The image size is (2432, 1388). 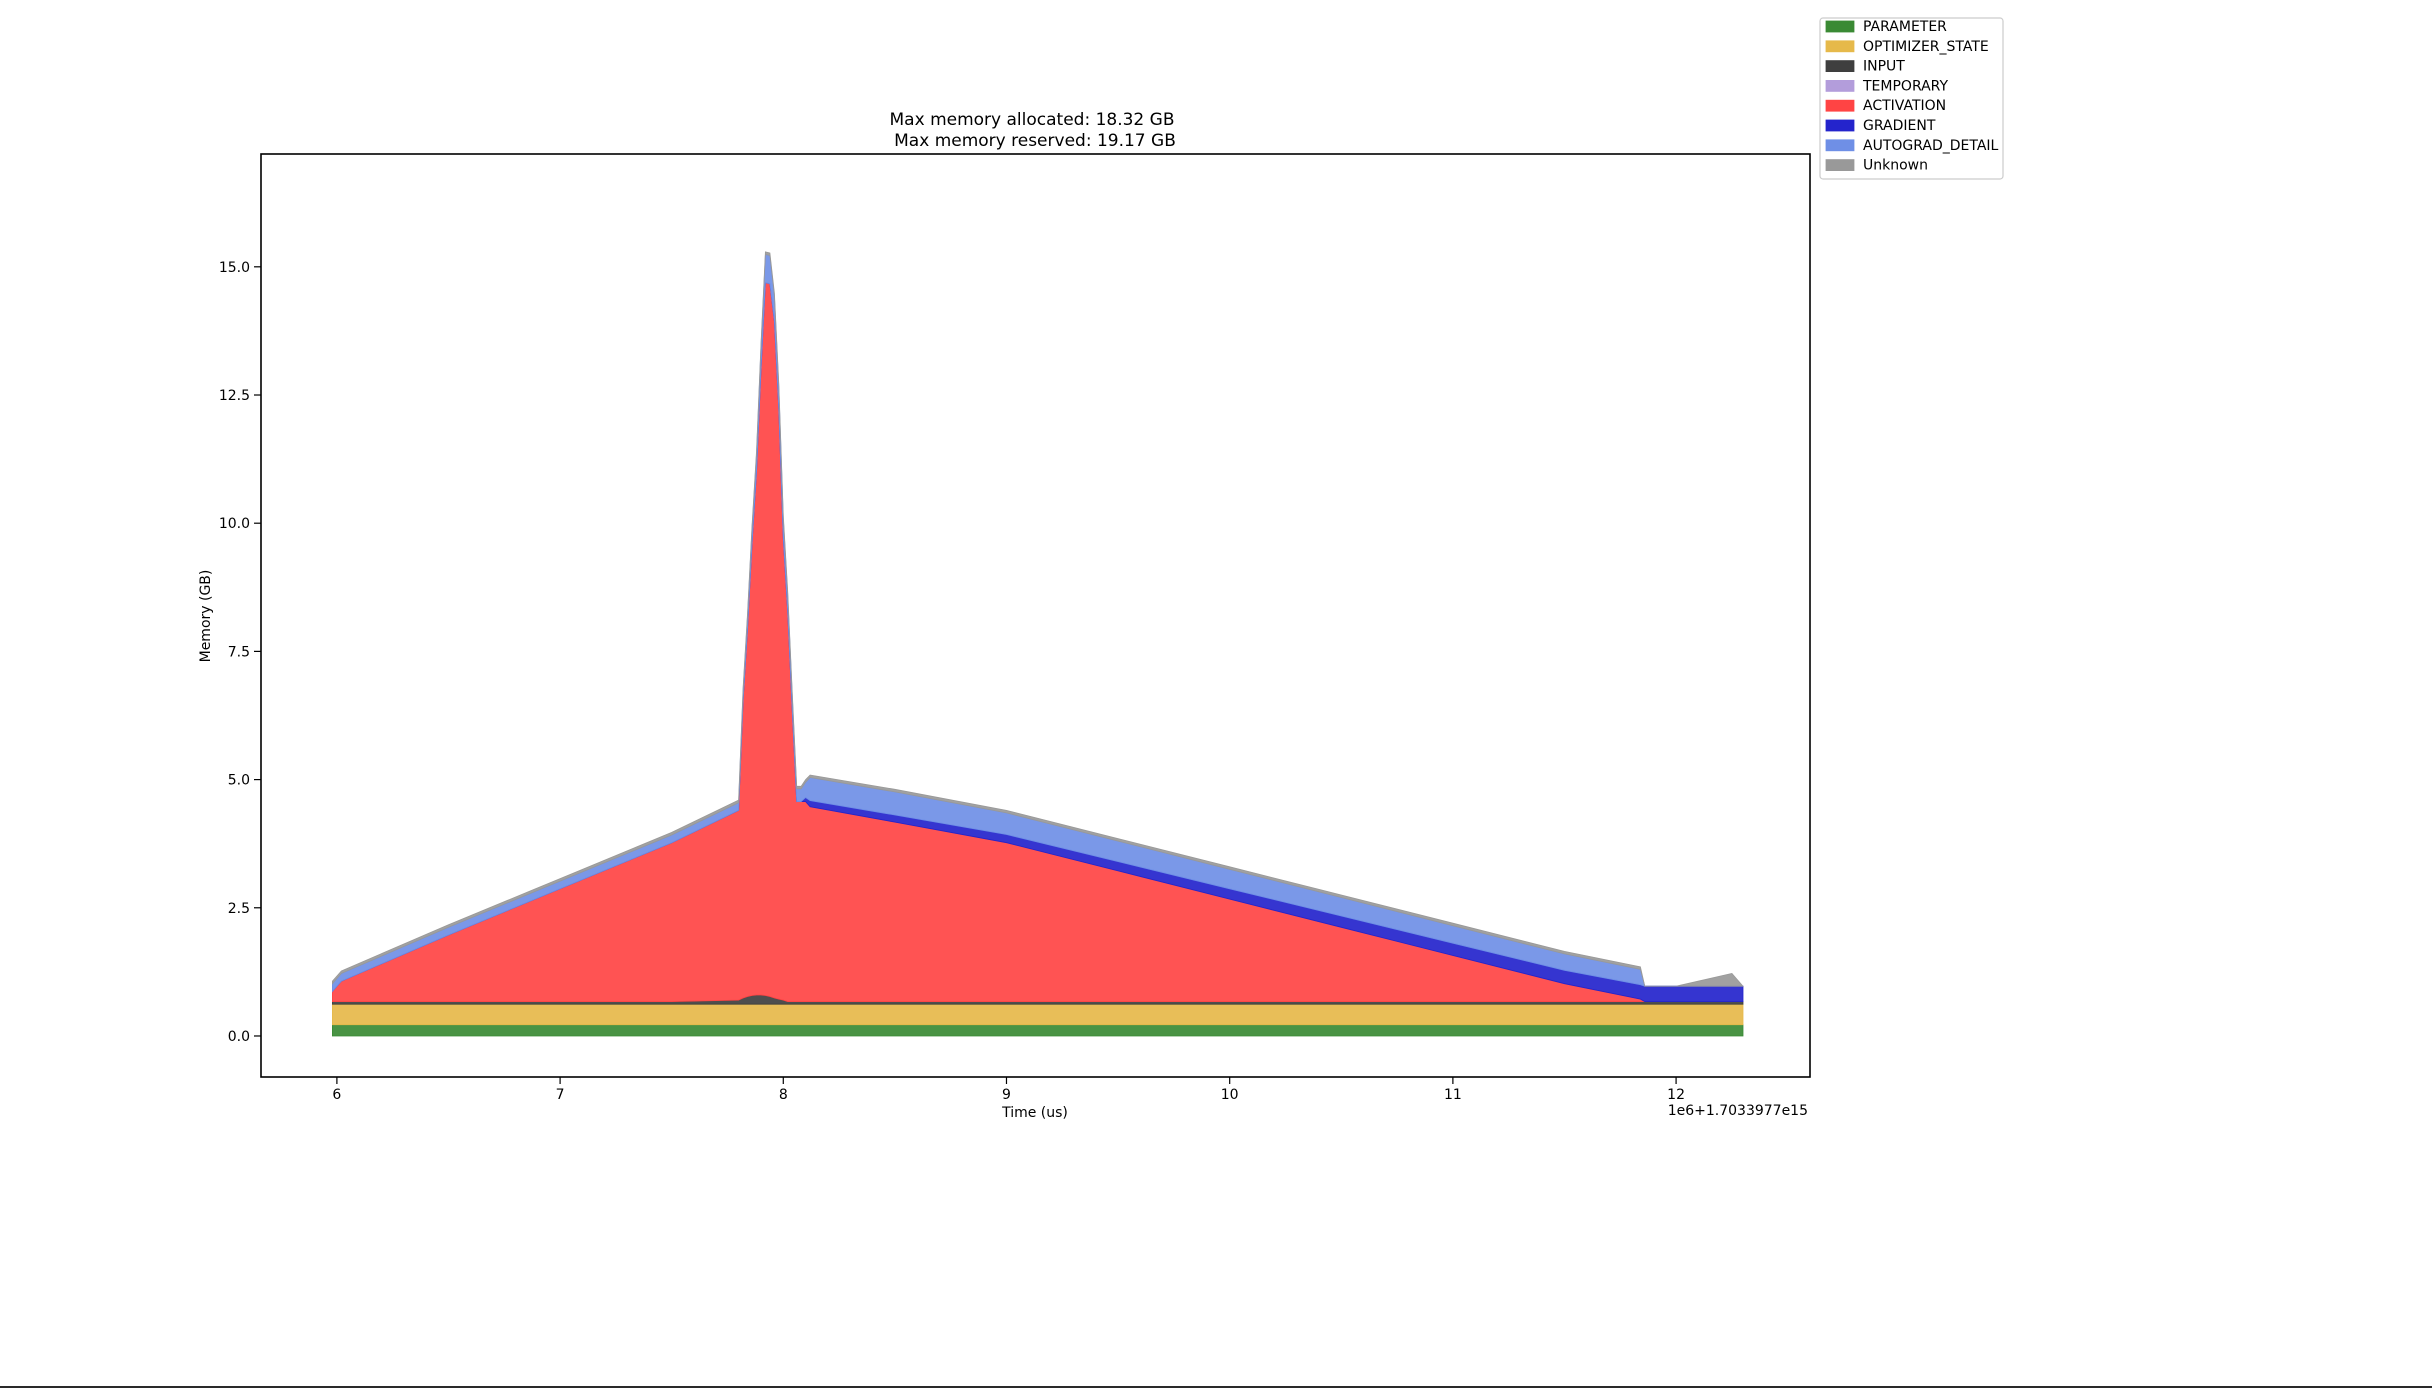 I want to click on x-axis-label: Time (us), so click(x=1034, y=1113).